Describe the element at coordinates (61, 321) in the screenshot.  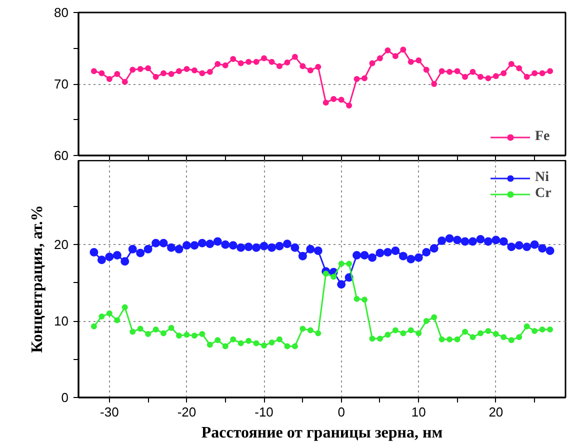
I see `y-tick-label: 10` at that location.